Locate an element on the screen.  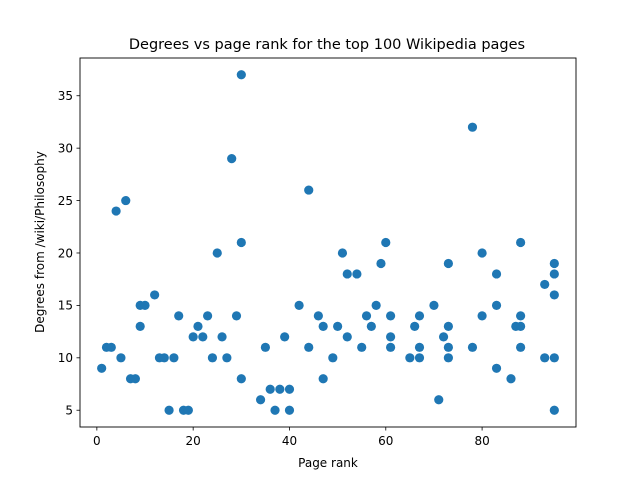
y-axis-label: Degrees from /wiki/Philosophy is located at coordinates (40, 242).